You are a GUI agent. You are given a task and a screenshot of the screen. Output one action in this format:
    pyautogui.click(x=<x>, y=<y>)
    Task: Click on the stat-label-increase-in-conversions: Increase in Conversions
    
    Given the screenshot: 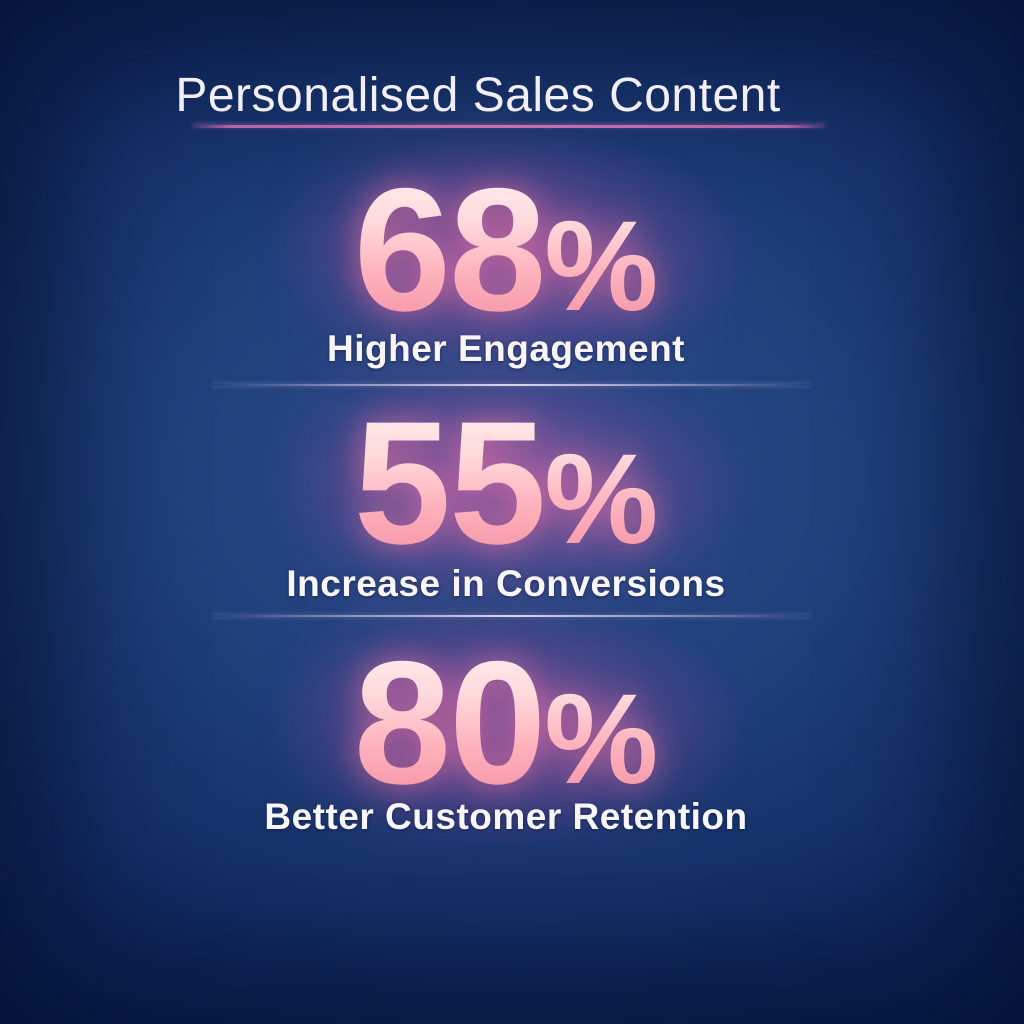 What is the action you would take?
    pyautogui.click(x=506, y=583)
    